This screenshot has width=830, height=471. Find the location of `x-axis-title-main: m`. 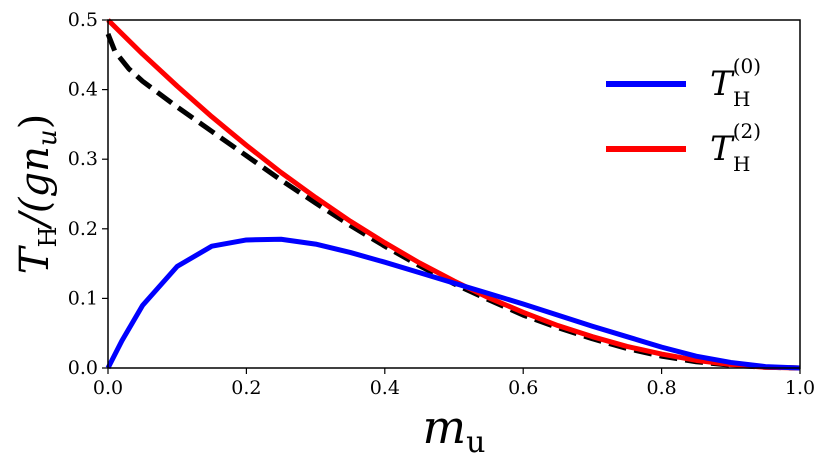

x-axis-title-main: m is located at coordinates (445, 427).